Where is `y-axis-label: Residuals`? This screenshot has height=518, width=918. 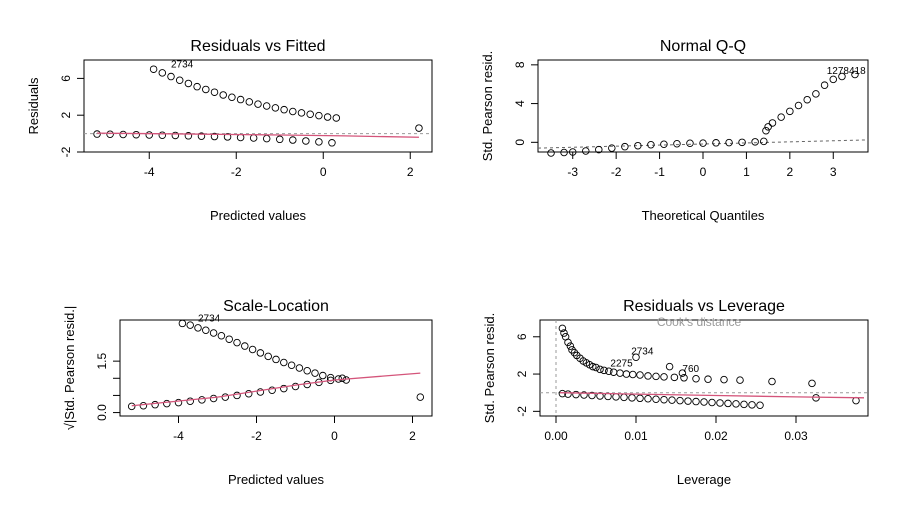
y-axis-label: Residuals is located at coordinates (33, 106).